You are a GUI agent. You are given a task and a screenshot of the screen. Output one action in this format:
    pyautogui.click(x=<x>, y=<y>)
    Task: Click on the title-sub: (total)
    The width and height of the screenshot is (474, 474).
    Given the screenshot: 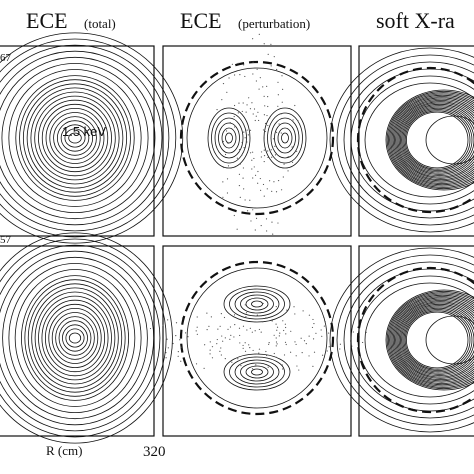 What is the action you would take?
    pyautogui.click(x=100, y=23)
    